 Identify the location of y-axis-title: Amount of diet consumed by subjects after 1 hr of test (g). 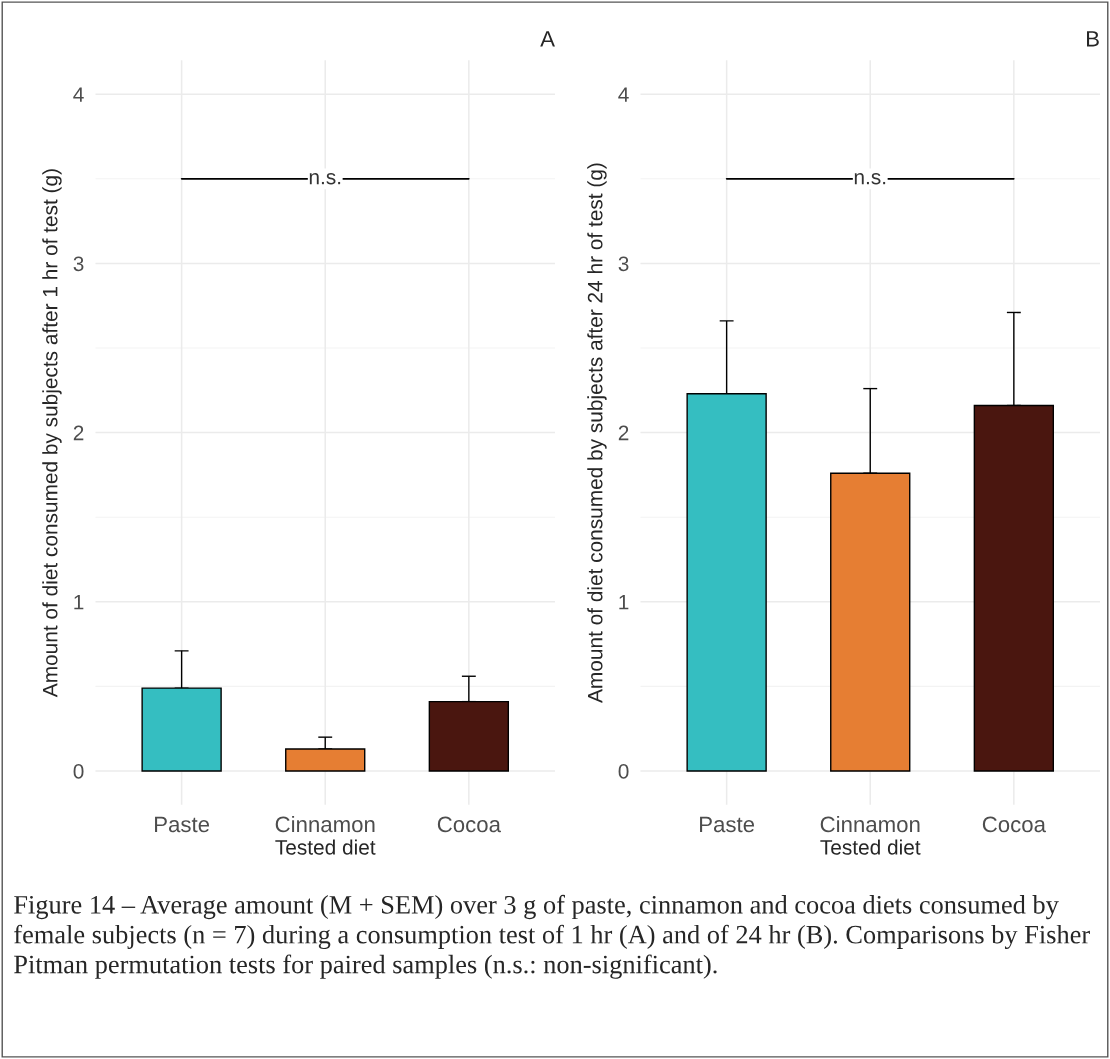
(52, 433).